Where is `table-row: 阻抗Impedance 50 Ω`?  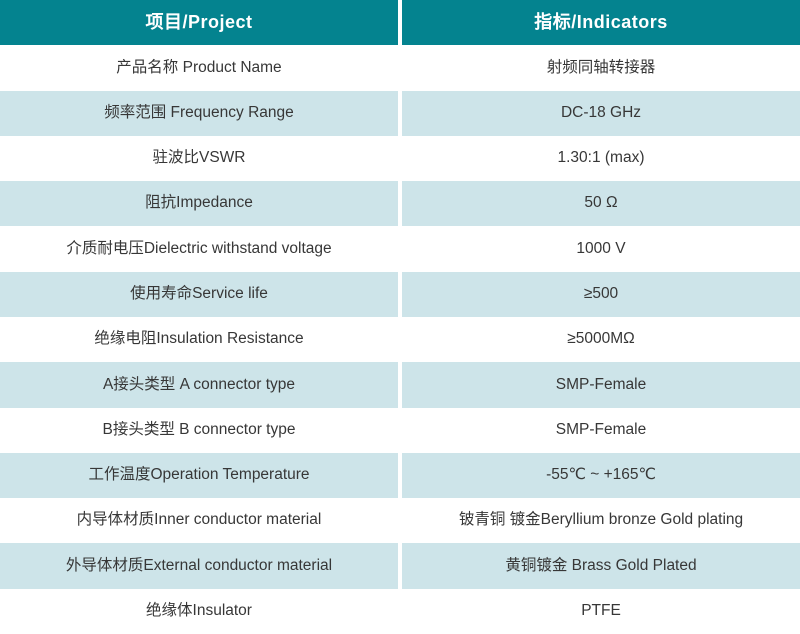
table-row: 阻抗Impedance 50 Ω is located at coordinates (400, 204).